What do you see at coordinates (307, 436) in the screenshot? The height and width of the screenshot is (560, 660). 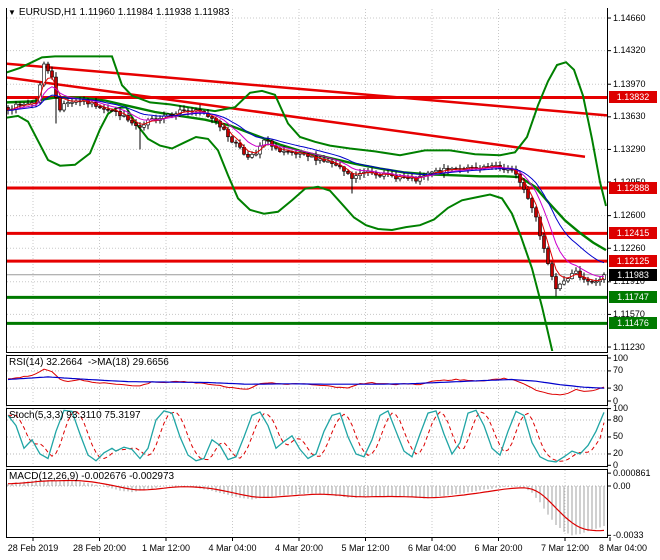 I see `stochastic-pane` at bounding box center [307, 436].